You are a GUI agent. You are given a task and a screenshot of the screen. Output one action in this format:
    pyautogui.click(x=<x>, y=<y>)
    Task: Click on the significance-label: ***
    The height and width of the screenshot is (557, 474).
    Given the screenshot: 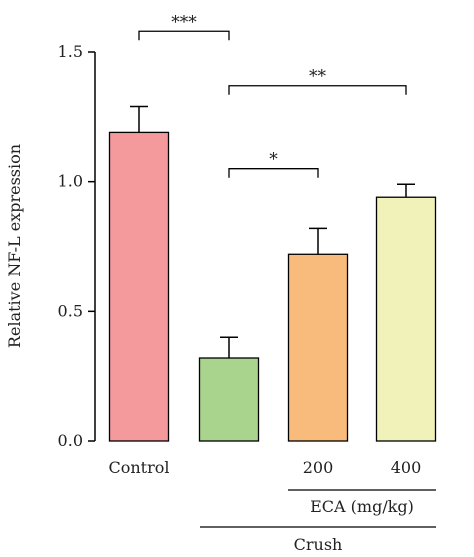 What is the action you would take?
    pyautogui.click(x=184, y=22)
    